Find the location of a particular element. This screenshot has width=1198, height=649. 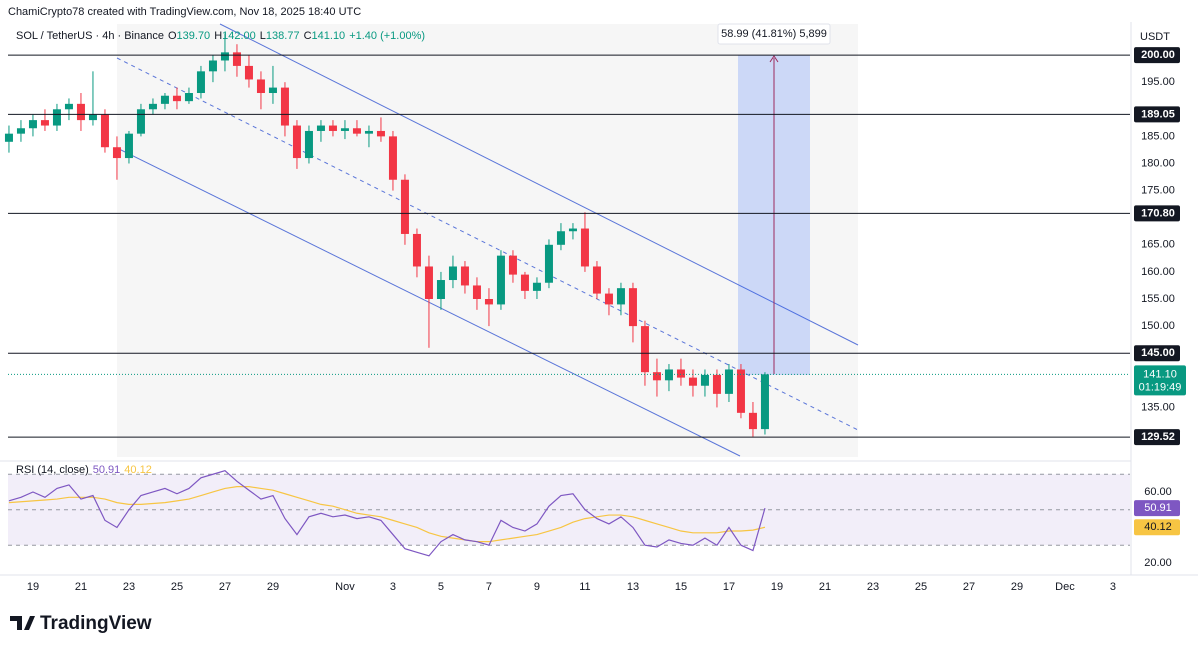

y-tick-label: 150.00 is located at coordinates (1158, 326).